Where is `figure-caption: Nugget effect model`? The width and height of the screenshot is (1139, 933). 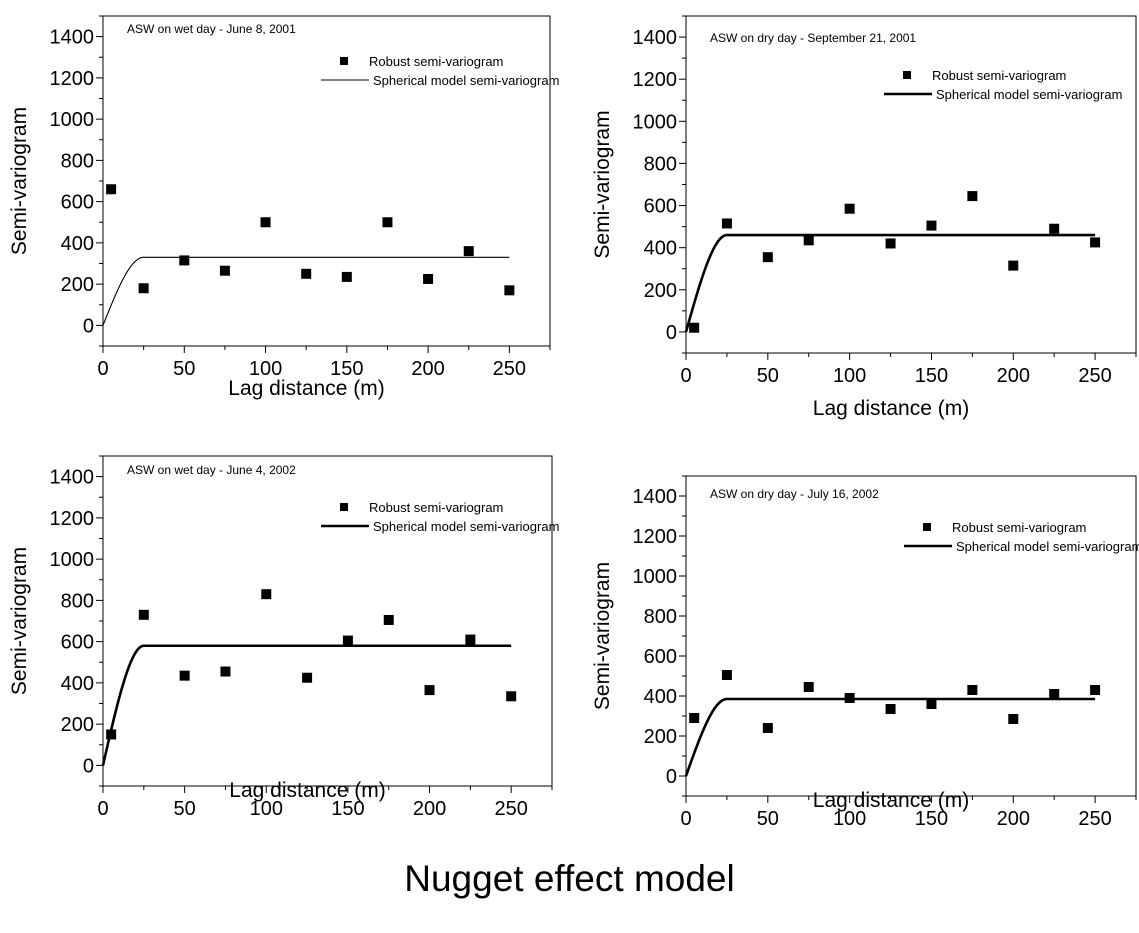
figure-caption: Nugget effect model is located at coordinates (569, 879).